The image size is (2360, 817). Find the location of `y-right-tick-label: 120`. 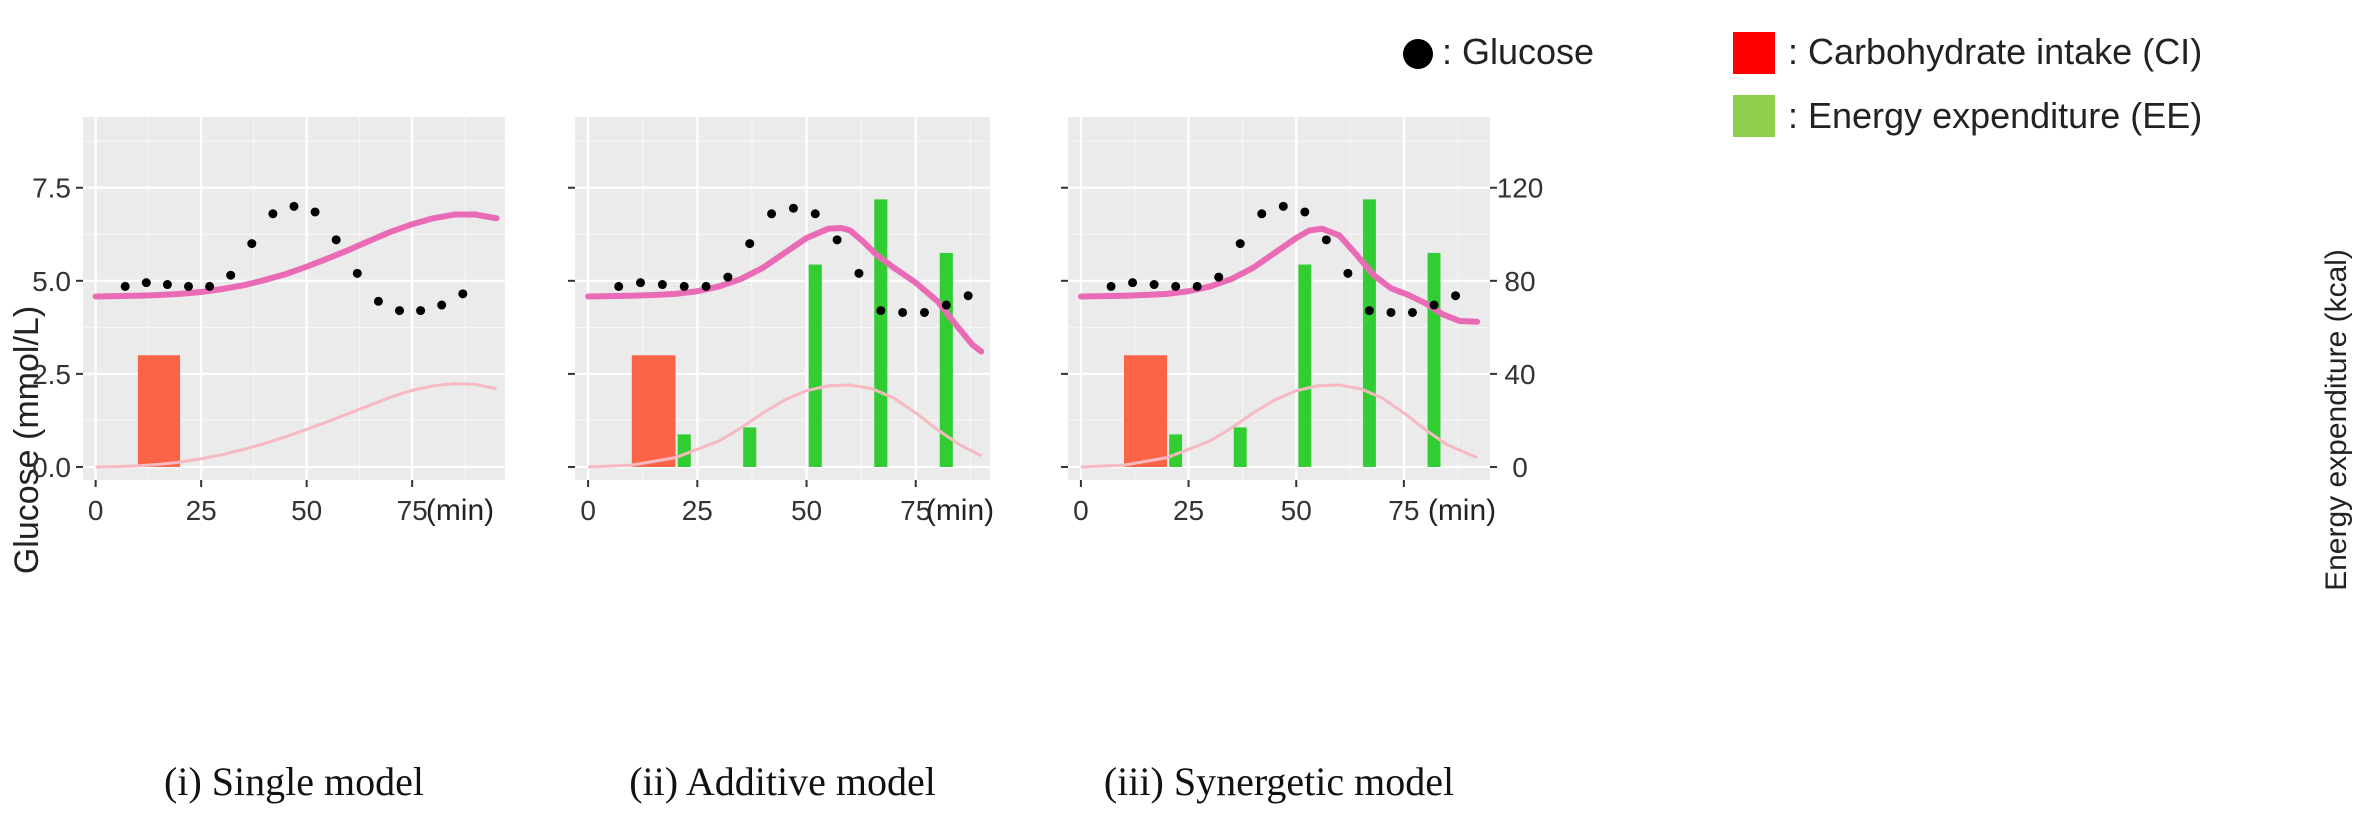

y-right-tick-label: 120 is located at coordinates (1520, 188).